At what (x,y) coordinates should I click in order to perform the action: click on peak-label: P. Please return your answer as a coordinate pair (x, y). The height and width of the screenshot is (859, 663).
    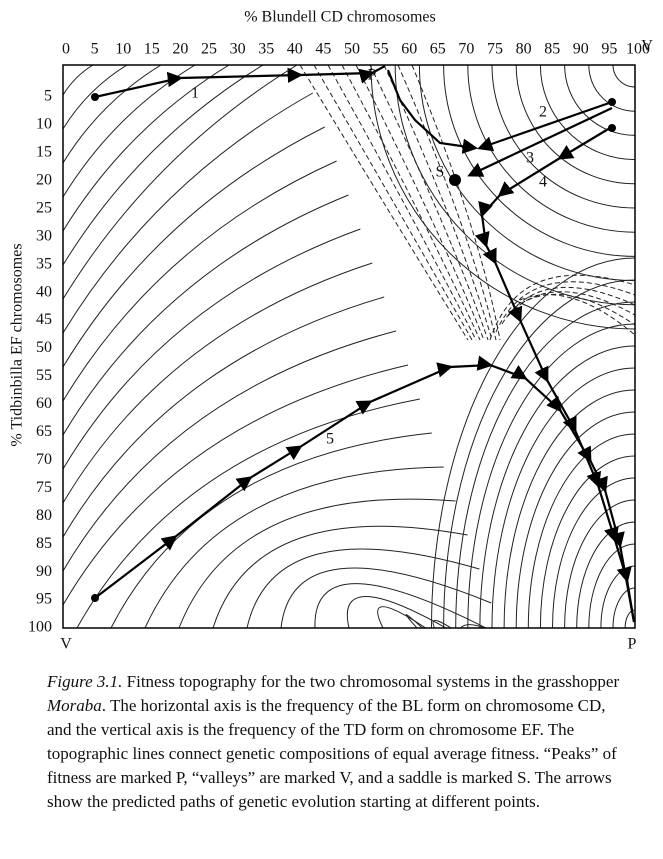
    Looking at the image, I should click on (372, 75).